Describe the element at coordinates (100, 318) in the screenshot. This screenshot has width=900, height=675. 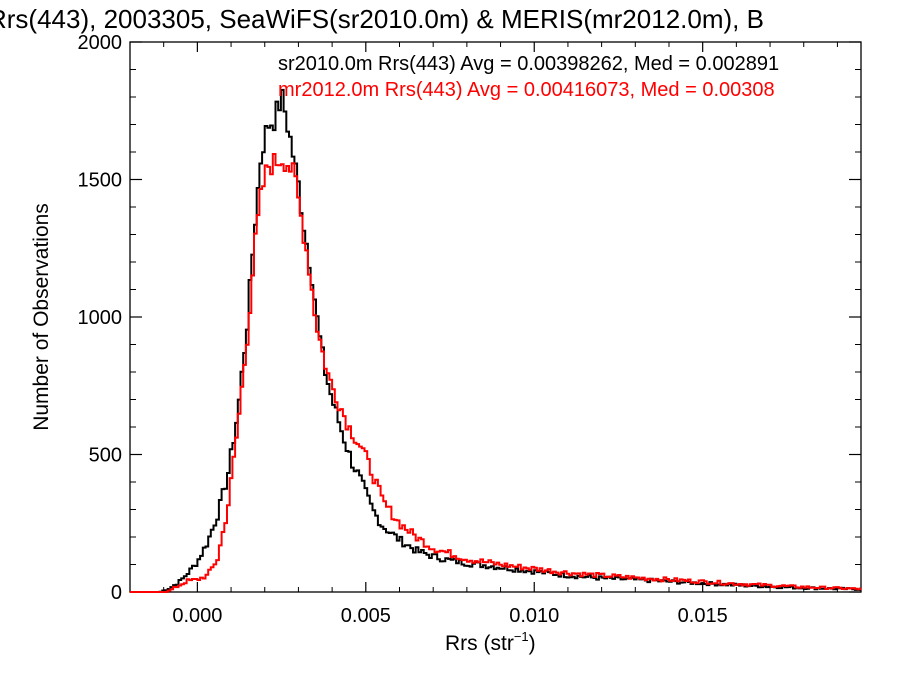
I see `y-tick-label: 1000` at that location.